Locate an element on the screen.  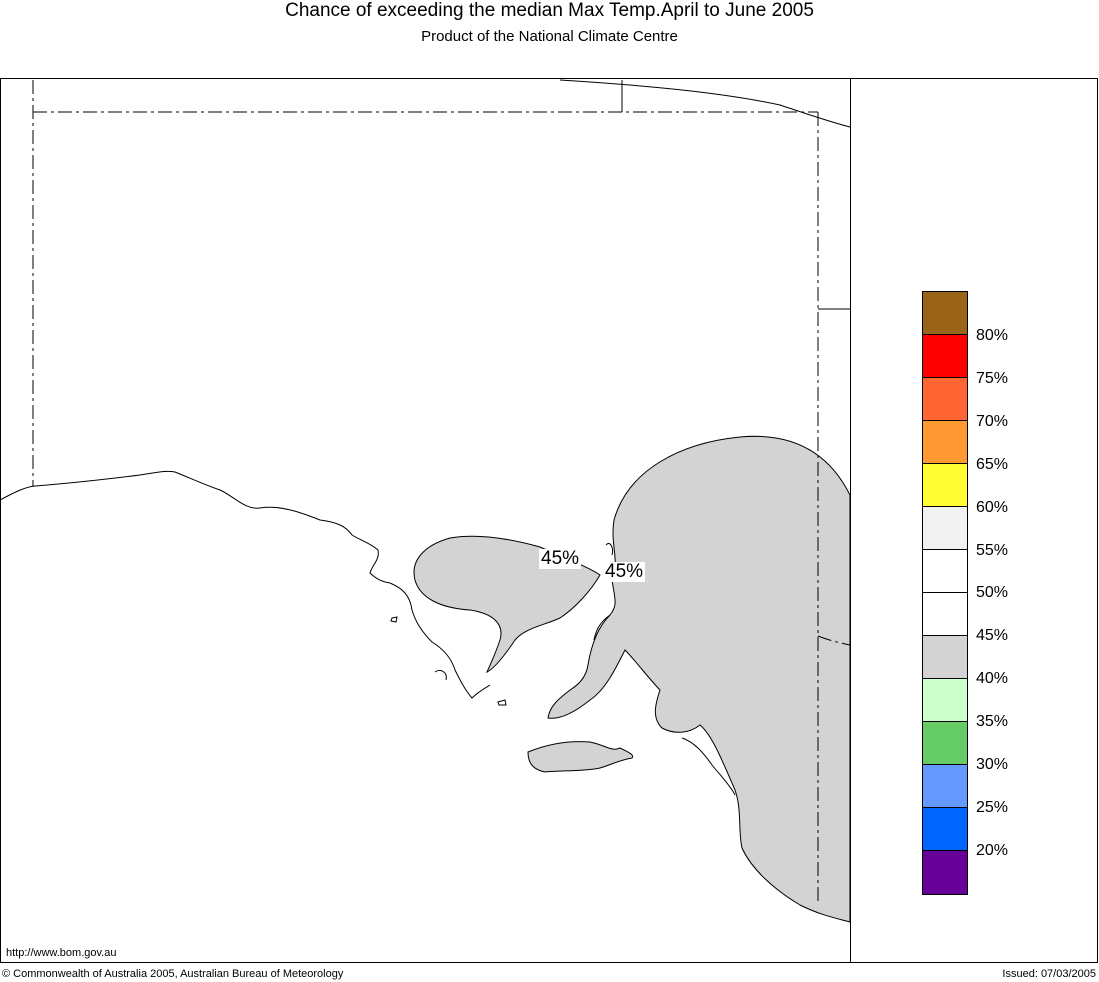
coastline-islet is located at coordinates (609, 549).